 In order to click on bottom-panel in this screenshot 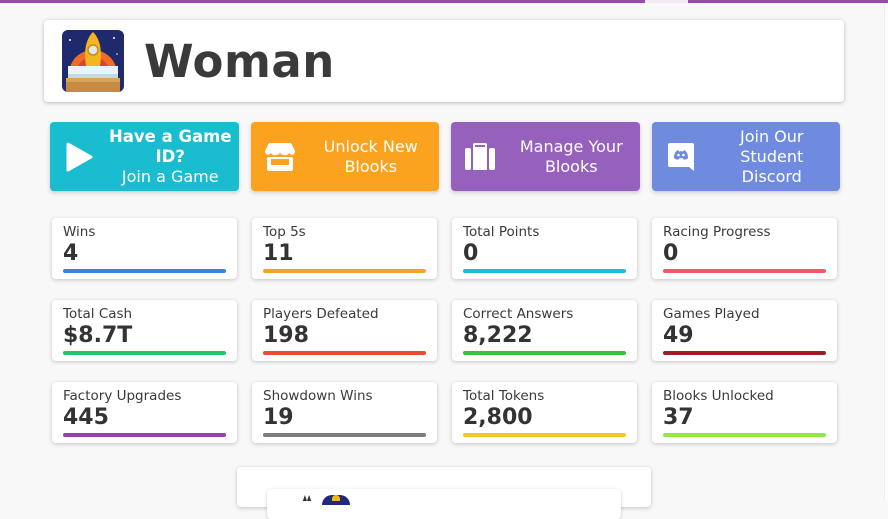, I will do `click(444, 493)`.